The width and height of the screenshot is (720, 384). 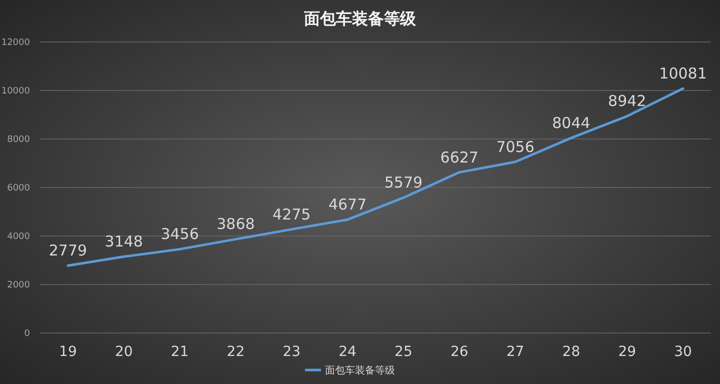 What do you see at coordinates (18, 140) in the screenshot?
I see `y-tick-label: 8000` at bounding box center [18, 140].